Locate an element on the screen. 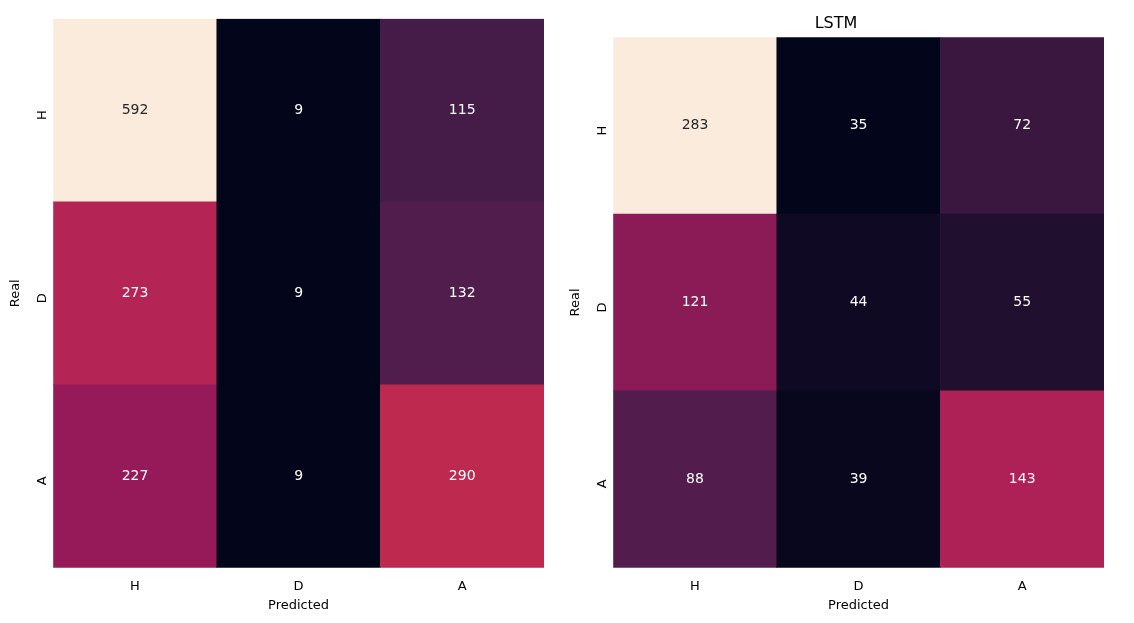  data-label: 143 is located at coordinates (1022, 478).